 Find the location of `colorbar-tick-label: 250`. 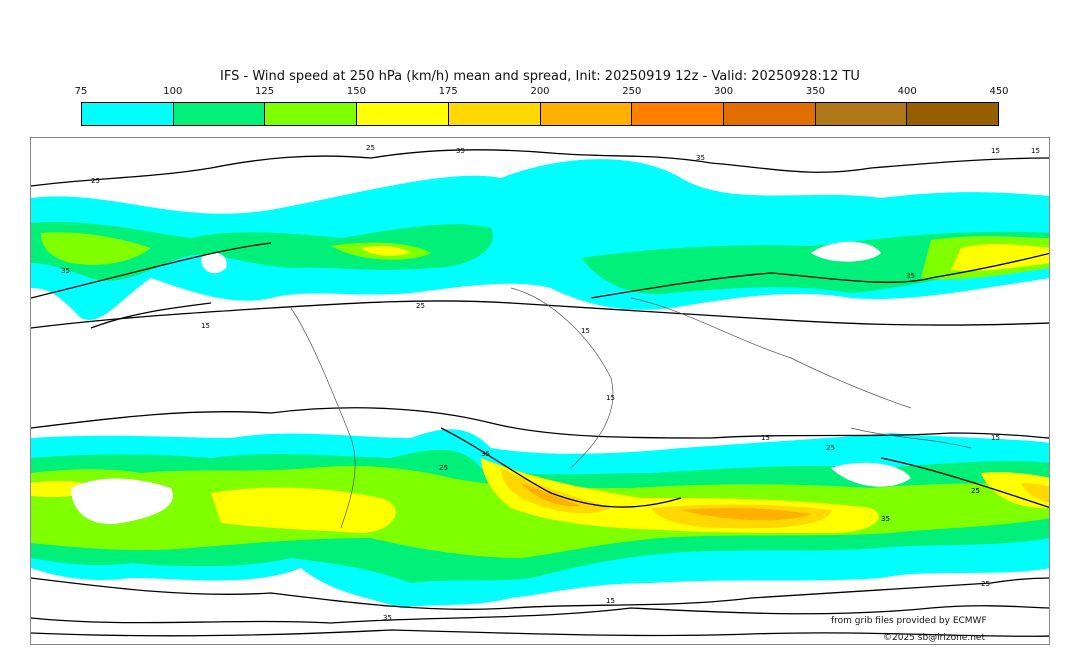

colorbar-tick-label: 250 is located at coordinates (632, 91).